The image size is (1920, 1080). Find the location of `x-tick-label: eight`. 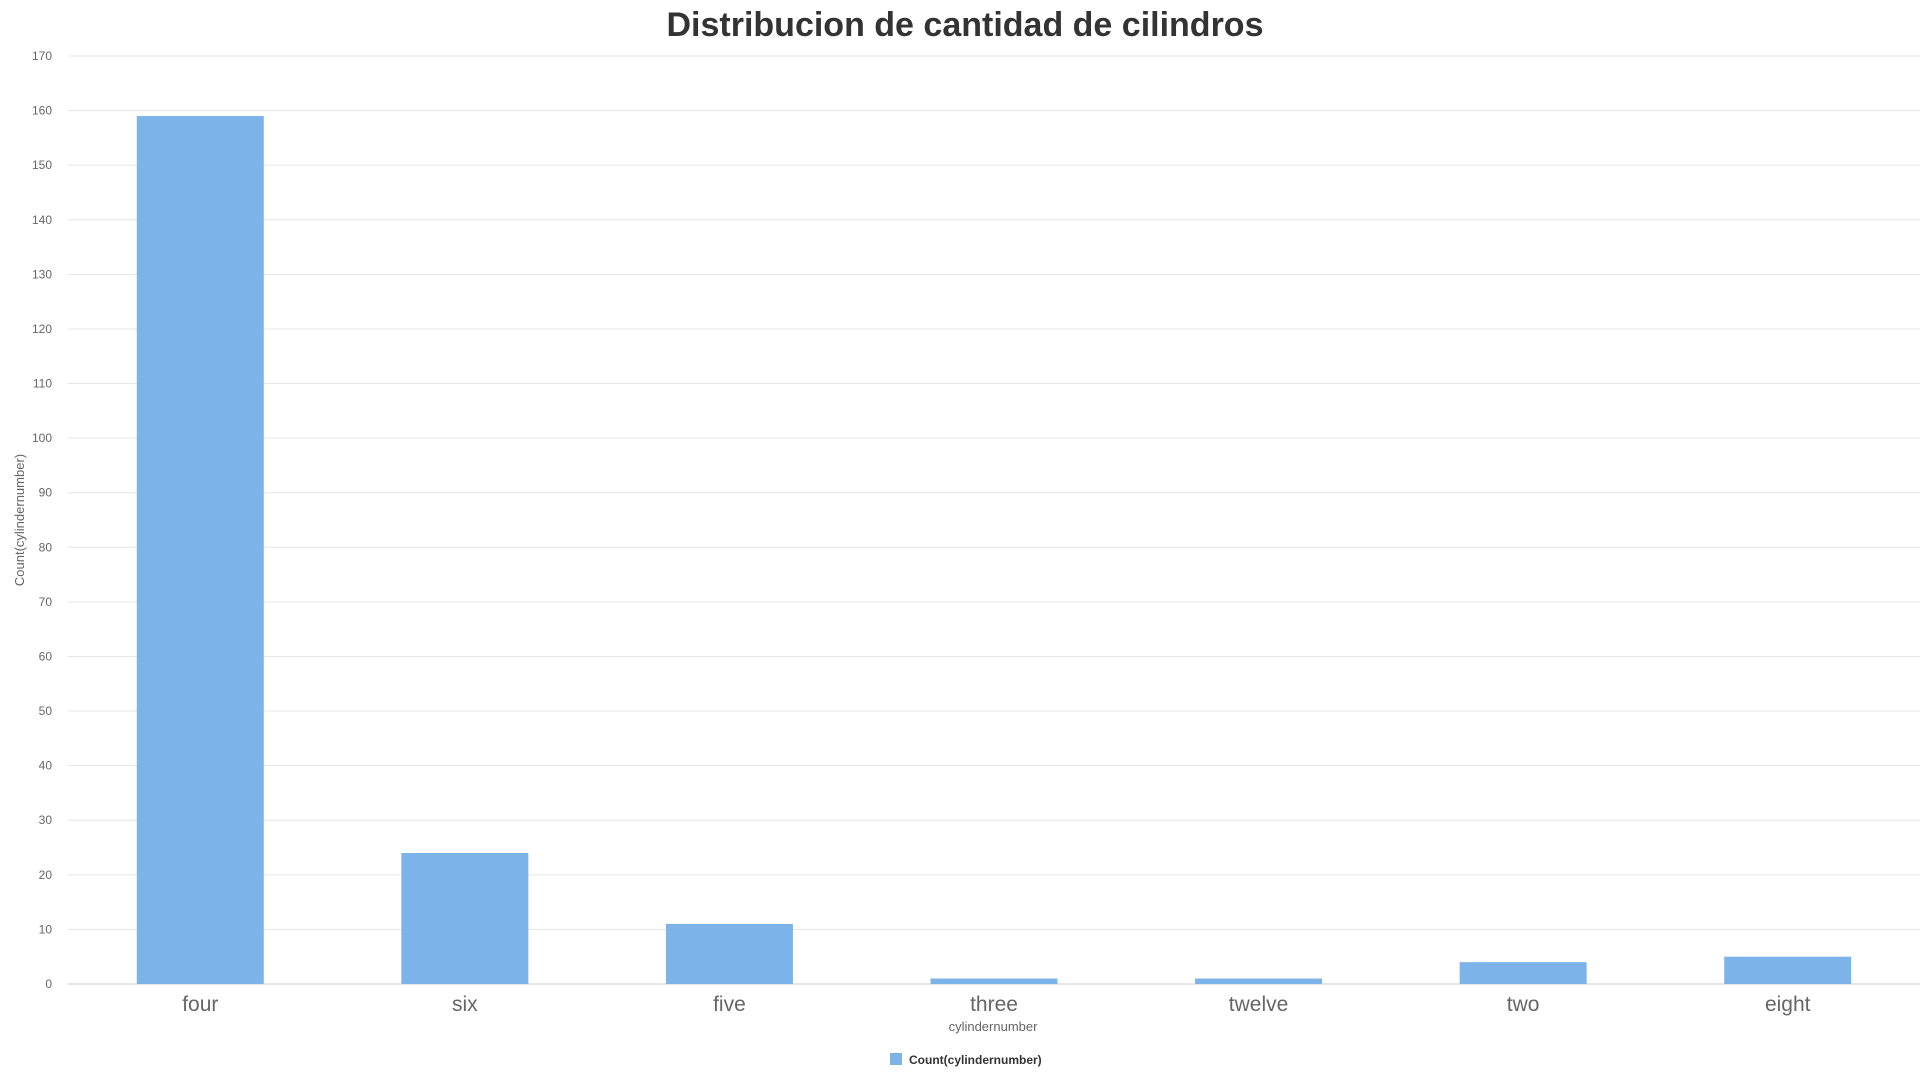

x-tick-label: eight is located at coordinates (1788, 1004).